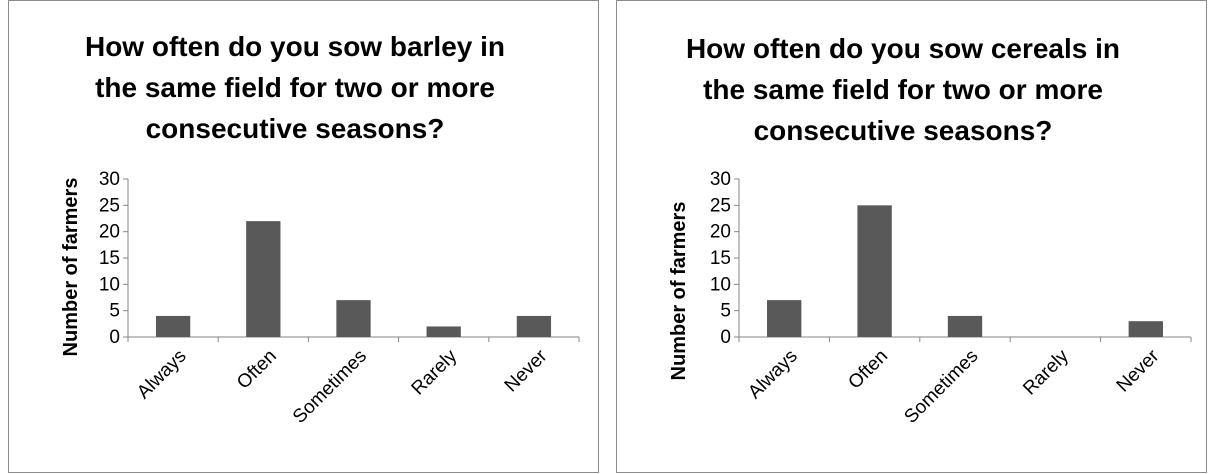  I want to click on chart-title-line-1: How often do you sow barley in, so click(295, 46).